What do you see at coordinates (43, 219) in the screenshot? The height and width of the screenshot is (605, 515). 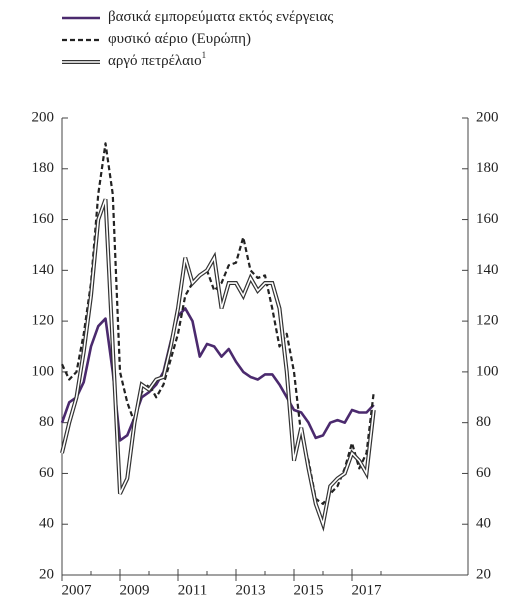 I see `y-tick-label: 160` at bounding box center [43, 219].